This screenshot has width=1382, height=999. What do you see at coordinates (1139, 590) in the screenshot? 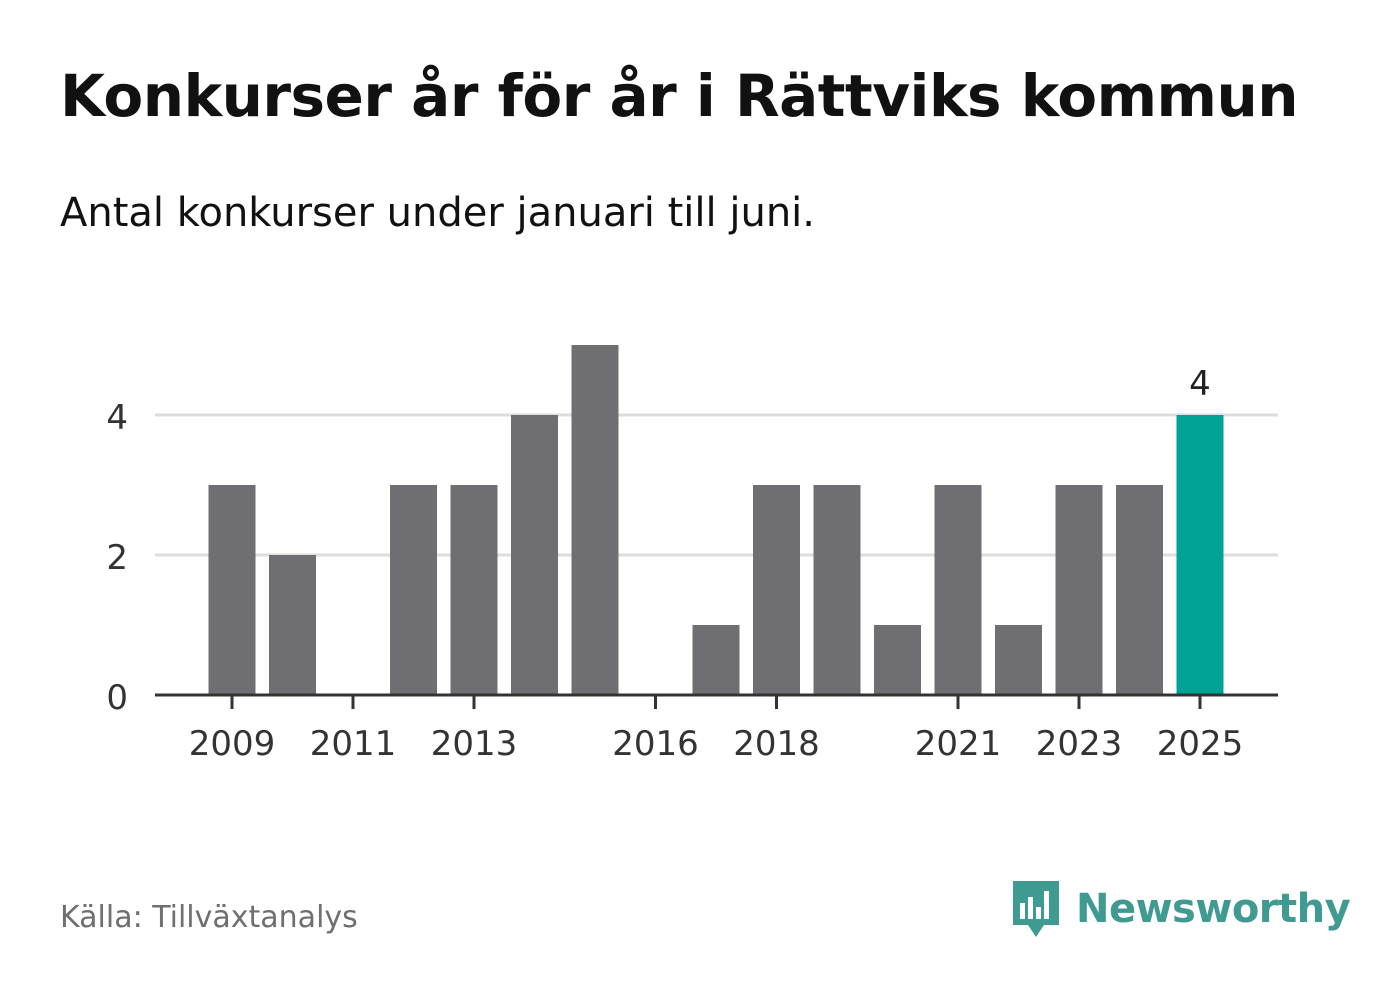
I see `bar-2024` at bounding box center [1139, 590].